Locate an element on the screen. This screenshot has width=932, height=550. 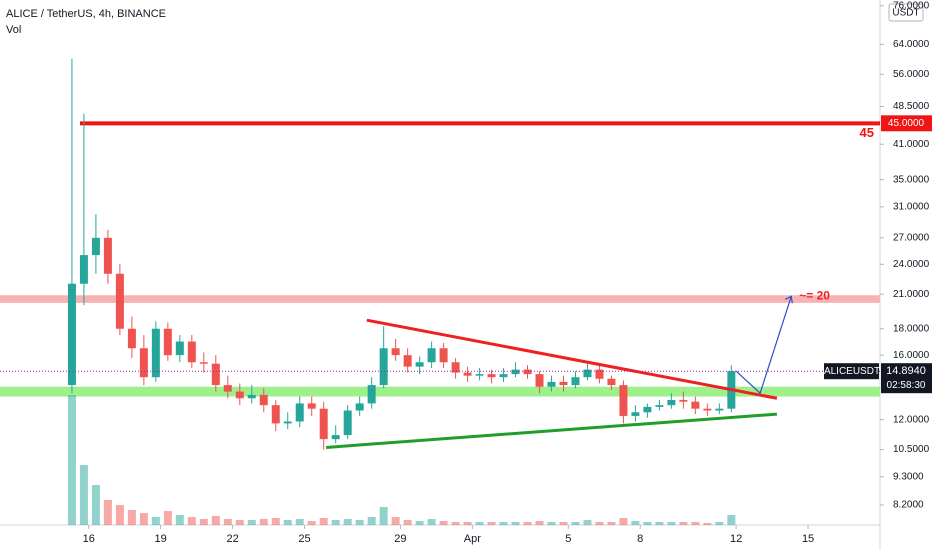
level-text: 45 is located at coordinates (867, 132).